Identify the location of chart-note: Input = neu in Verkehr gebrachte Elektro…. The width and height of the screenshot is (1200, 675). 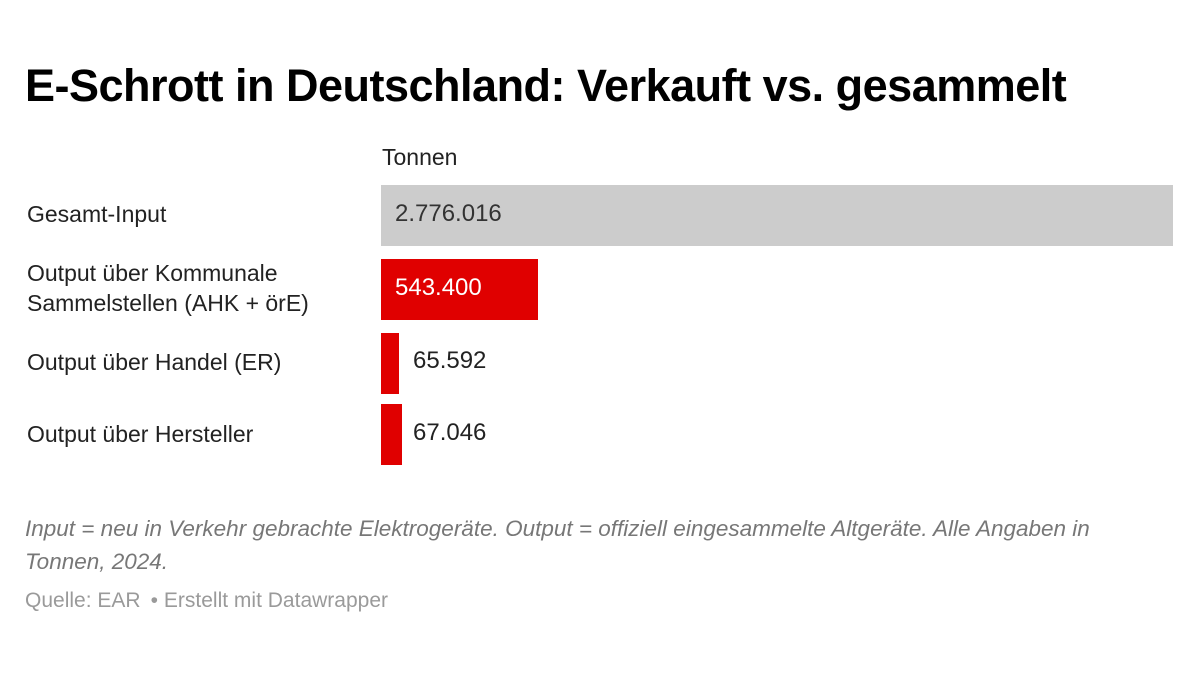
(557, 545).